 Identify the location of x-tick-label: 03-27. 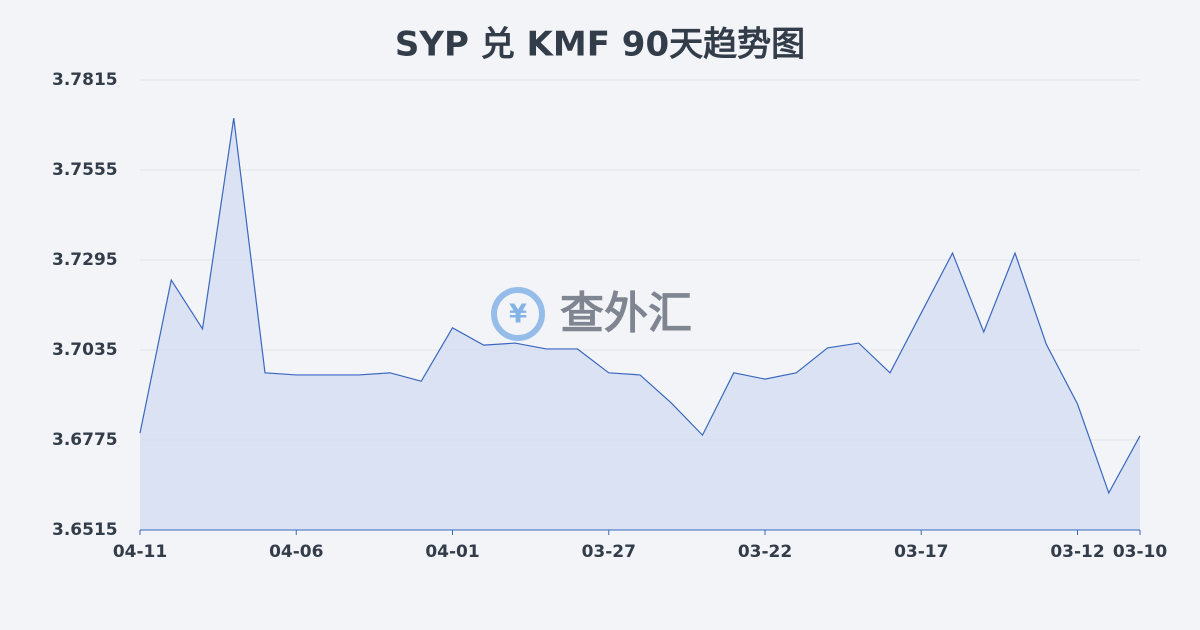
(609, 552).